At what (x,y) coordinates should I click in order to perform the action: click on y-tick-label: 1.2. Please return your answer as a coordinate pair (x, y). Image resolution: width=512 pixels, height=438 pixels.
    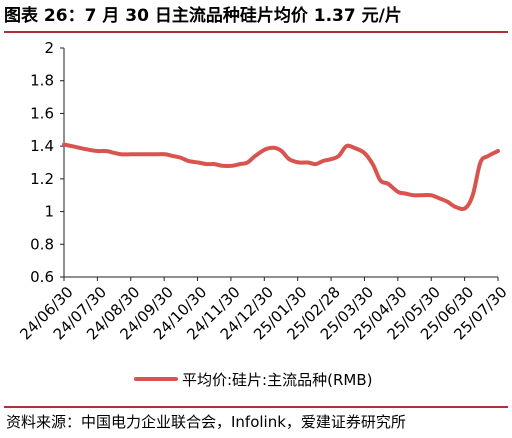
    Looking at the image, I should click on (42, 179).